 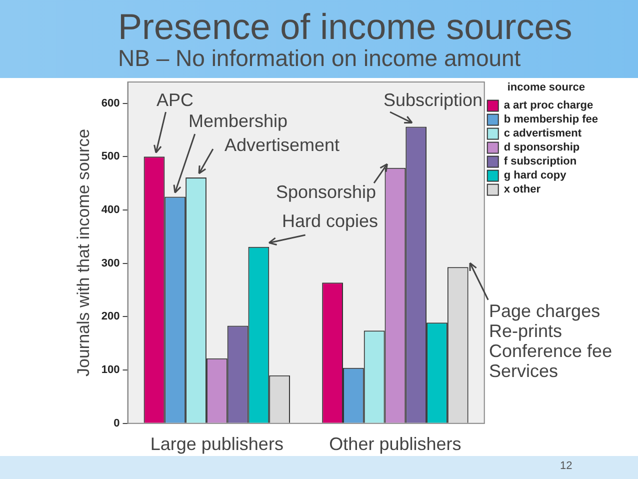 I want to click on legend-label: f subscription, so click(x=540, y=162).